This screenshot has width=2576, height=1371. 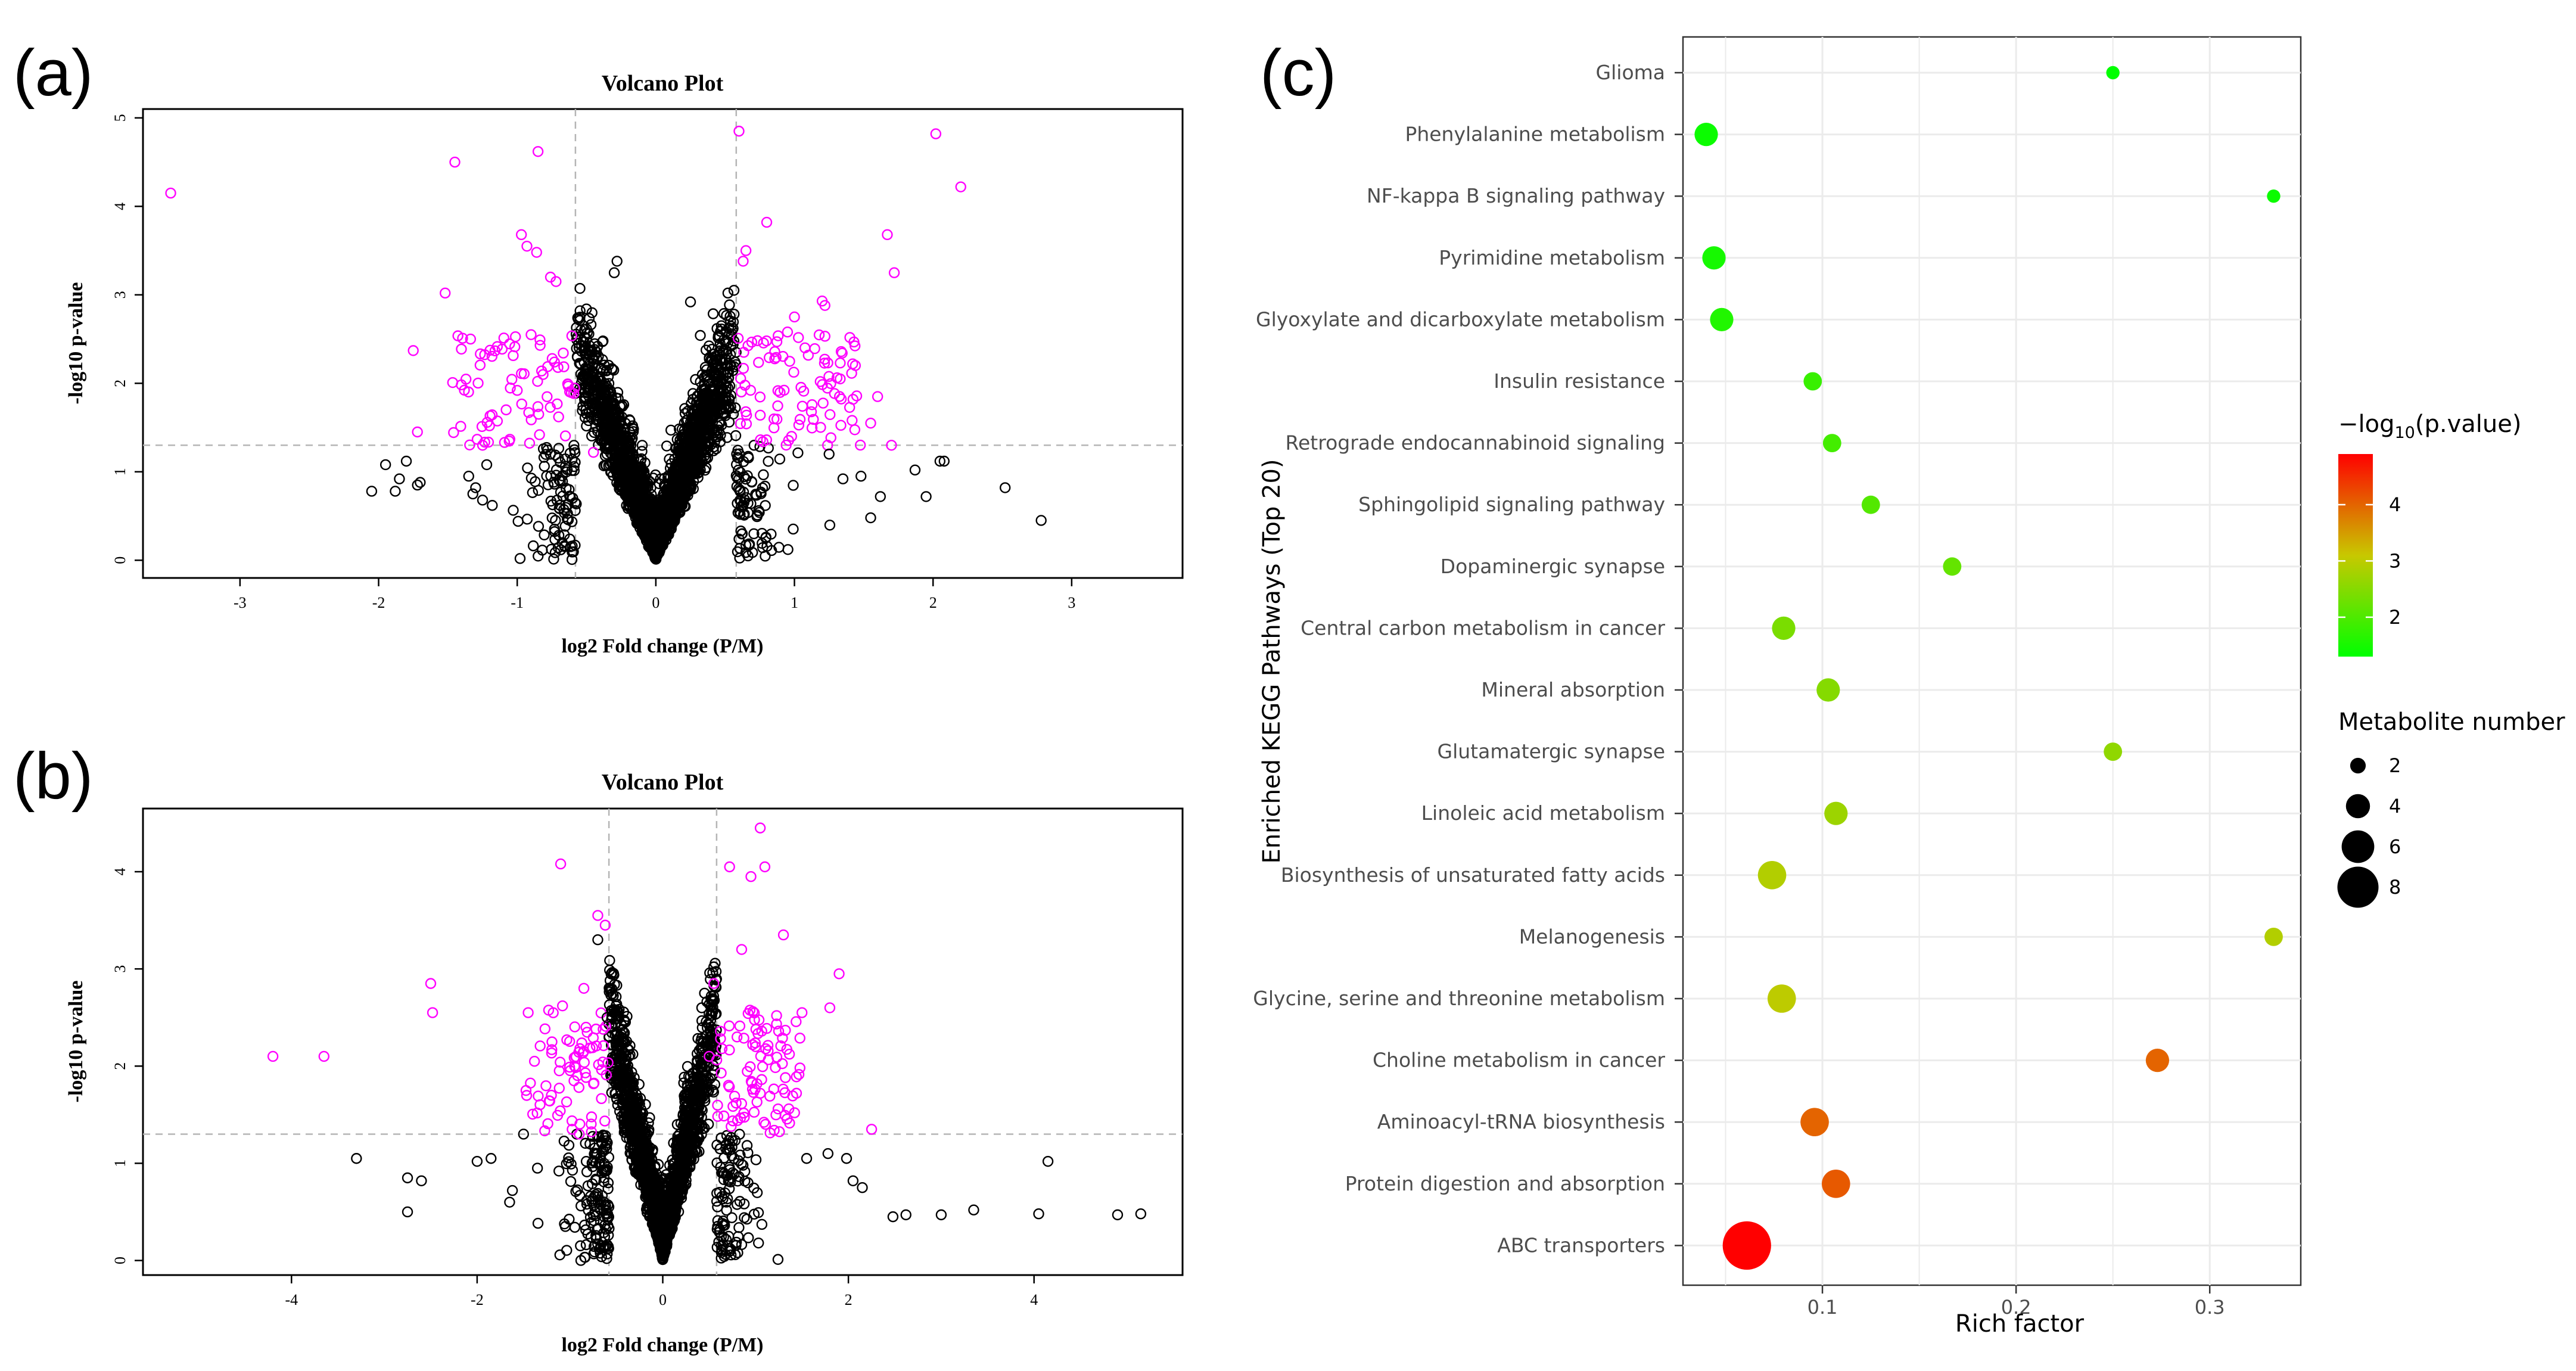 I want to click on y-tick-label: 1, so click(x=120, y=471).